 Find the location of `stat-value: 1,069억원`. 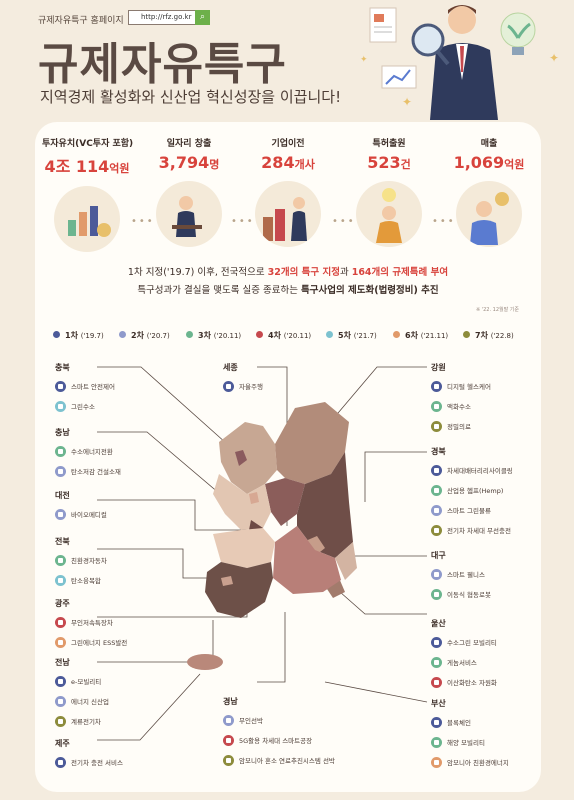

stat-value: 1,069억원 is located at coordinates (489, 162).